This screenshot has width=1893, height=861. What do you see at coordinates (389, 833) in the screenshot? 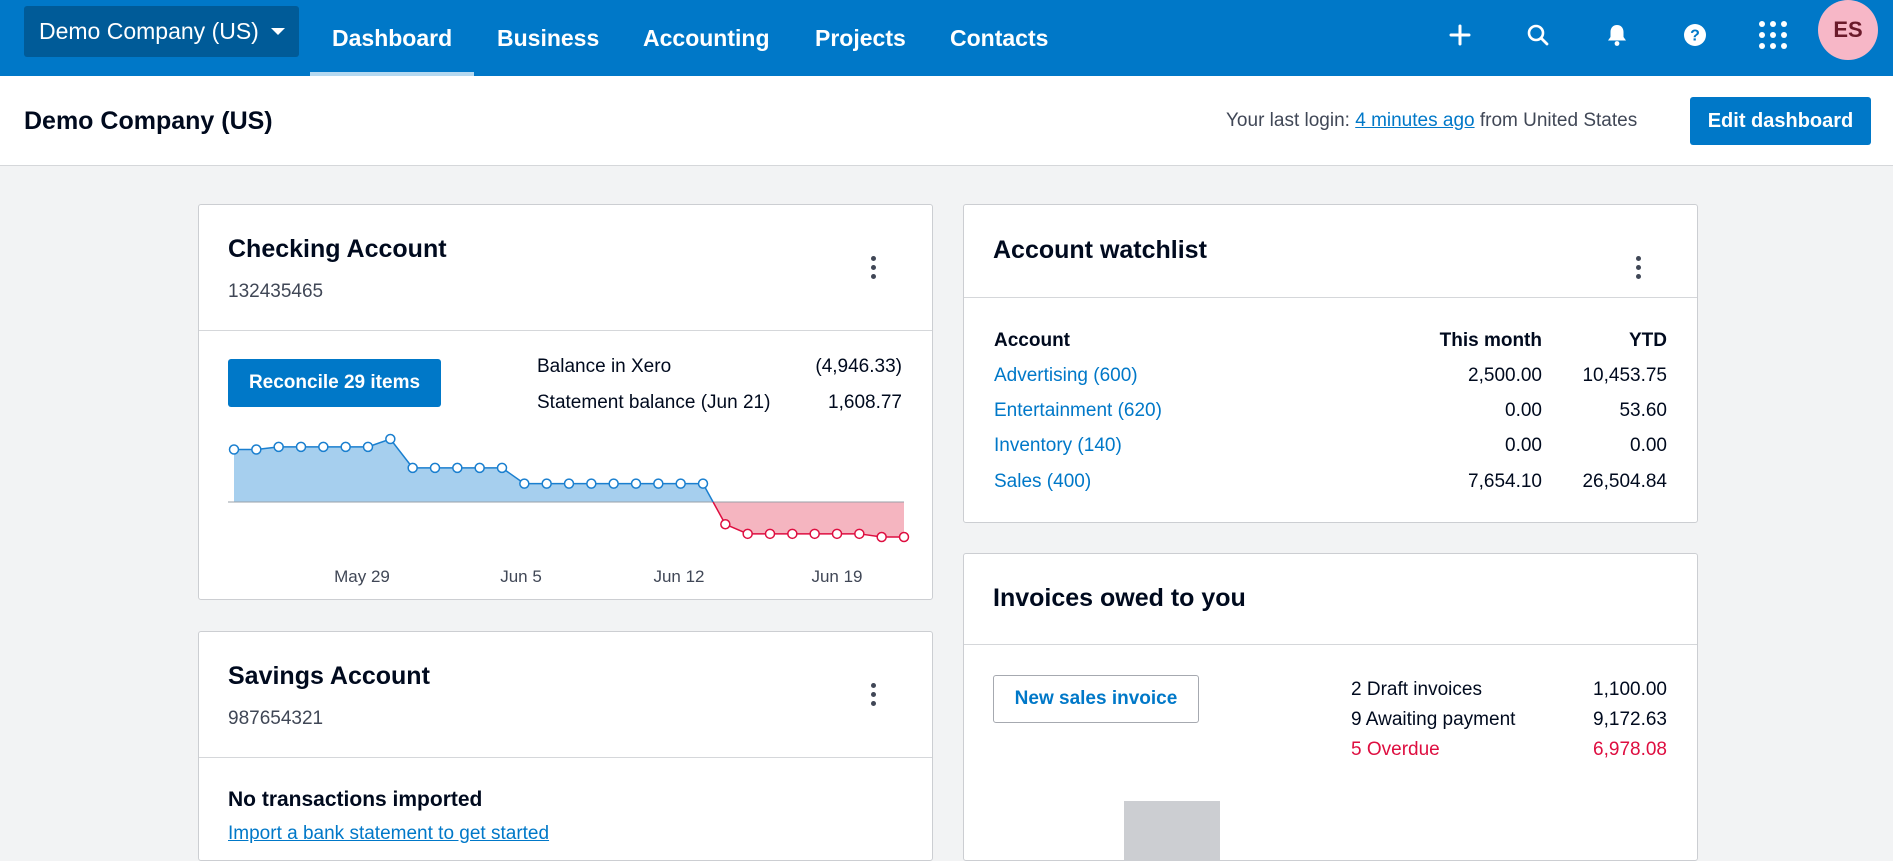
I see `import-statement-link: Import a bank statement to get started` at bounding box center [389, 833].